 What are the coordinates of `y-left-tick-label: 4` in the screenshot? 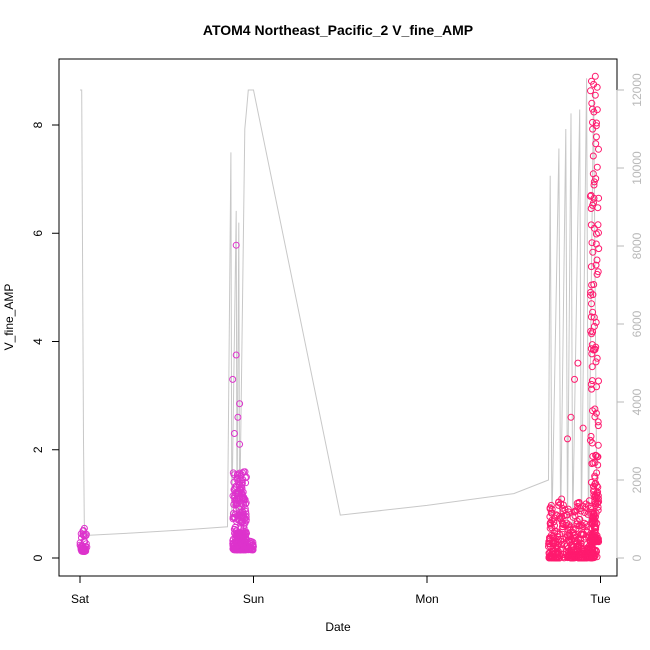 It's located at (38, 341).